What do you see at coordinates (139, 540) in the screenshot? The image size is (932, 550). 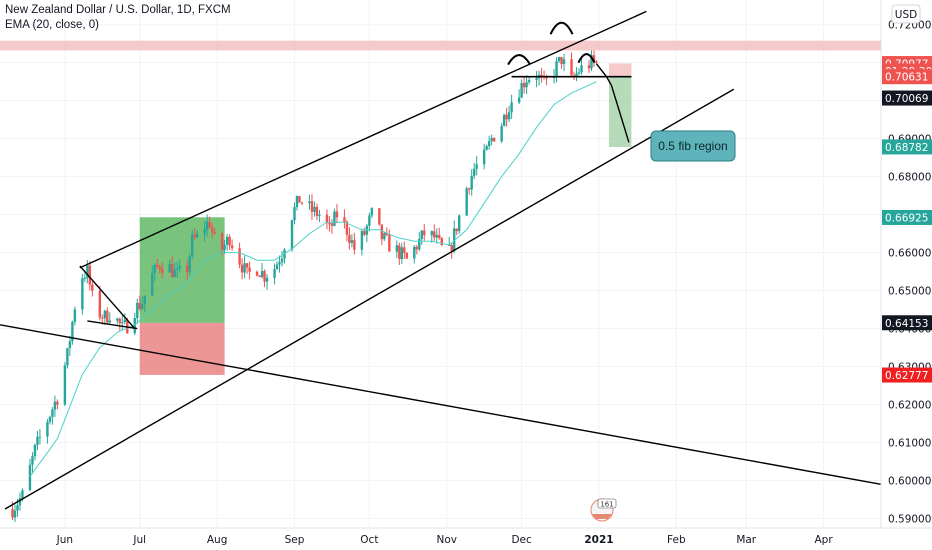 I see `x-tick-label: Jul` at bounding box center [139, 540].